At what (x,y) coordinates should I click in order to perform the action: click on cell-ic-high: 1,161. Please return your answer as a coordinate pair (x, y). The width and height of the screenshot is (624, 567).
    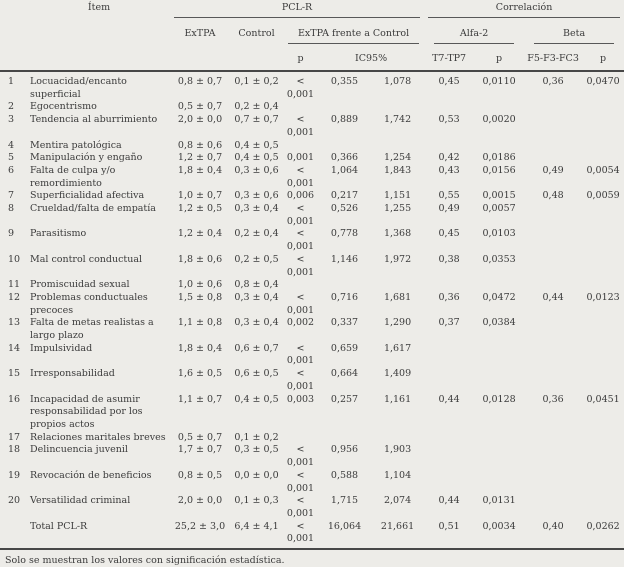
    Looking at the image, I should click on (397, 399).